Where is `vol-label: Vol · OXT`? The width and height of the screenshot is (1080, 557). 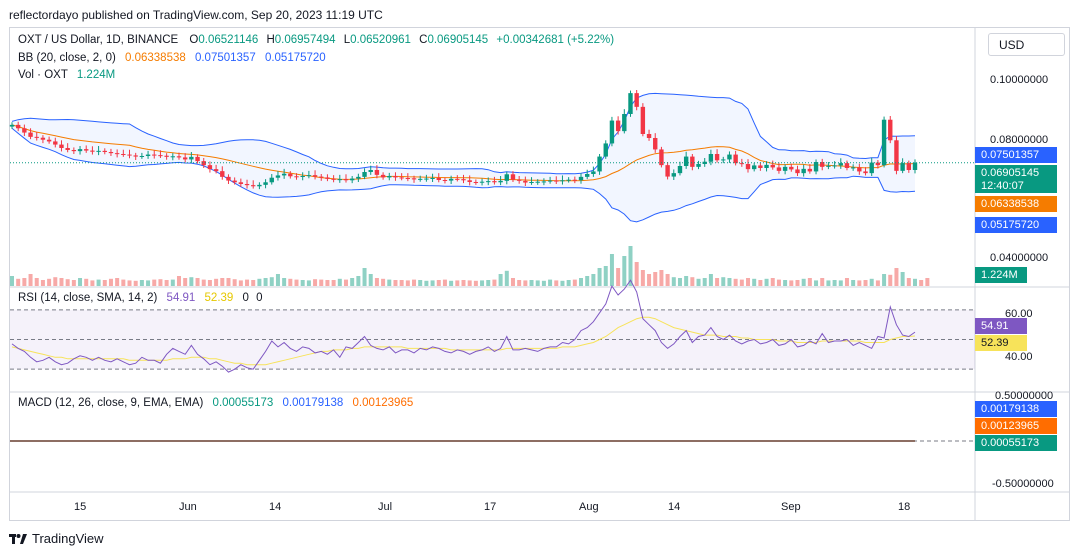
vol-label: Vol · OXT is located at coordinates (43, 75).